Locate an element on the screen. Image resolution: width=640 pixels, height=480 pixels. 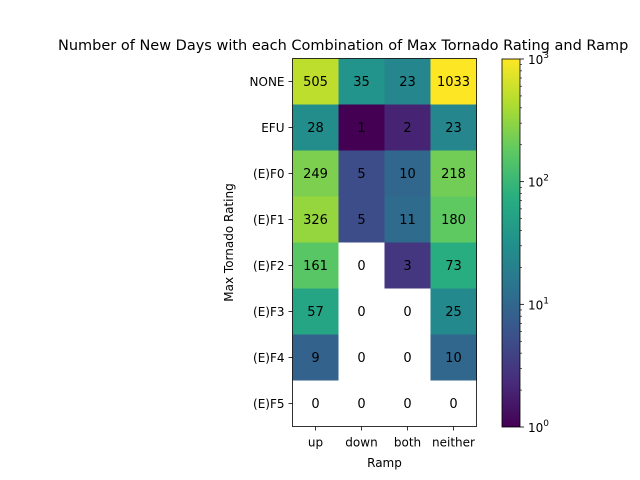
colorbar: 10⁰ 10¹ 10² 10³ is located at coordinates (525, 243).